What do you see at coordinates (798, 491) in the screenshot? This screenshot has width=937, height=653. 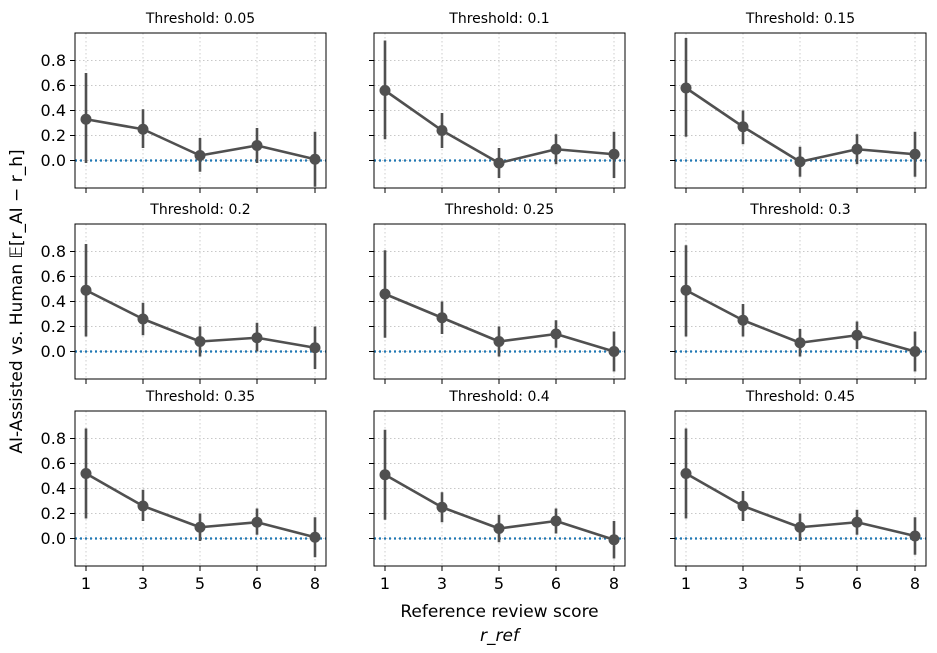 I see `panel-9: Threshold: 0.45 1 3 5 6 8` at bounding box center [798, 491].